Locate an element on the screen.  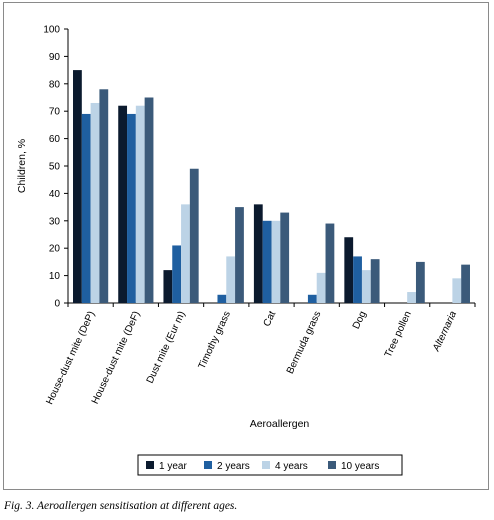
category-label: Cat is located at coordinates (270, 318).